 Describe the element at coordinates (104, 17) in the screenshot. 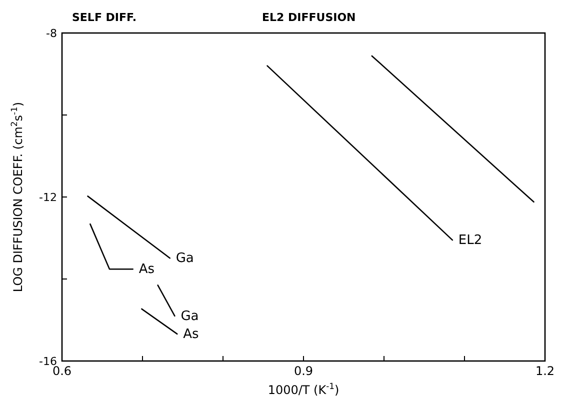

I see `text: SELF DIFF.` at that location.